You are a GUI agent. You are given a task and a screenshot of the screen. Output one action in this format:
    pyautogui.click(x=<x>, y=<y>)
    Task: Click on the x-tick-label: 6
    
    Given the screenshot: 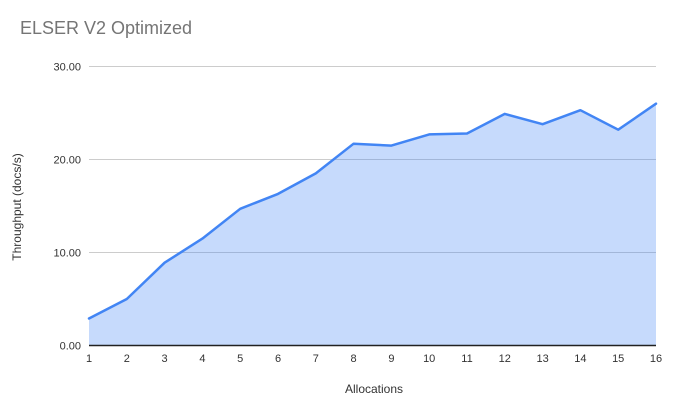 What is the action you would take?
    pyautogui.click(x=278, y=359)
    